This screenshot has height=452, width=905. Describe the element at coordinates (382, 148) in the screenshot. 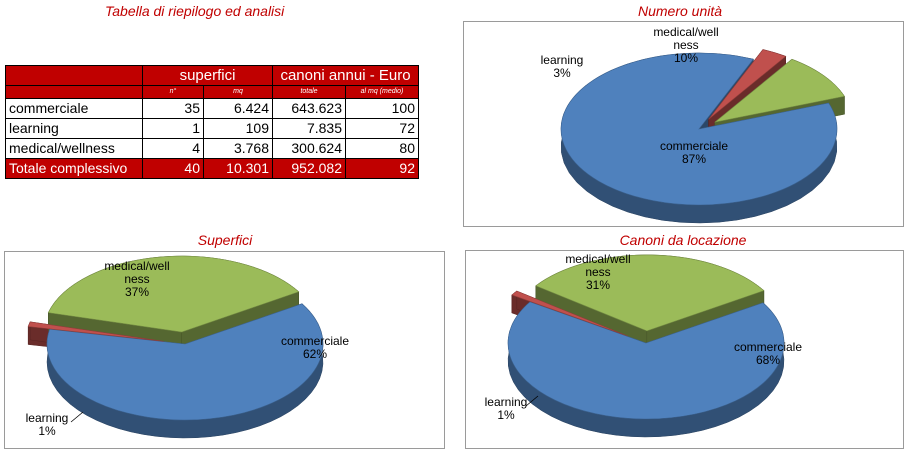

I see `cell-al-mq: 80` at that location.